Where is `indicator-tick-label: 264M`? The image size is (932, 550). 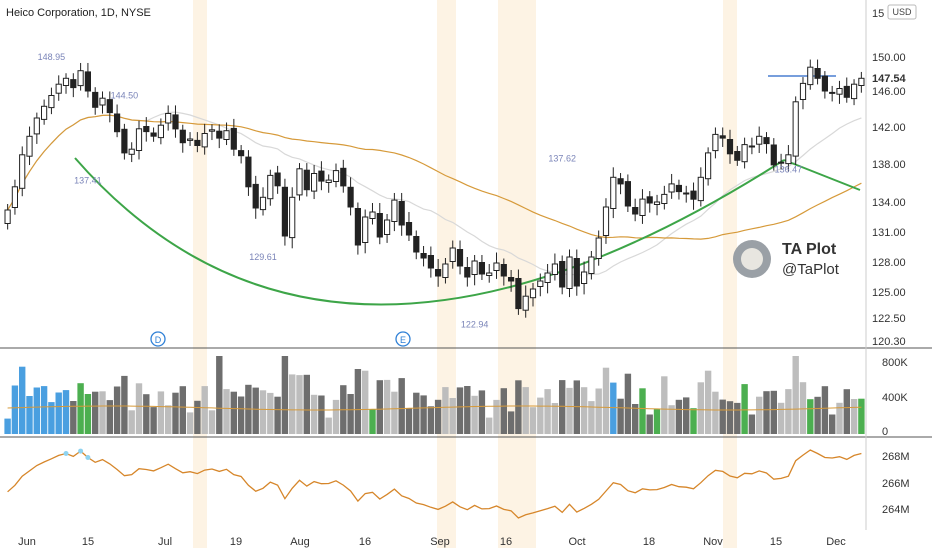 indicator-tick-label: 264M is located at coordinates (896, 510).